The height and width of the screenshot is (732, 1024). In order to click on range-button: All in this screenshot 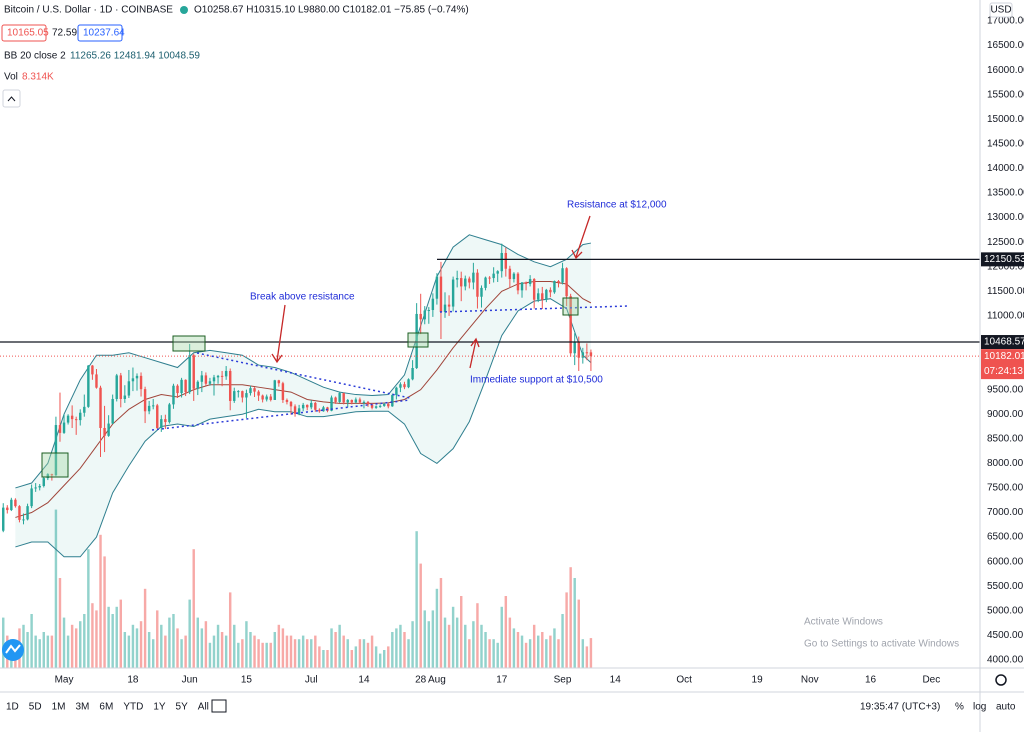, I will do `click(203, 707)`.